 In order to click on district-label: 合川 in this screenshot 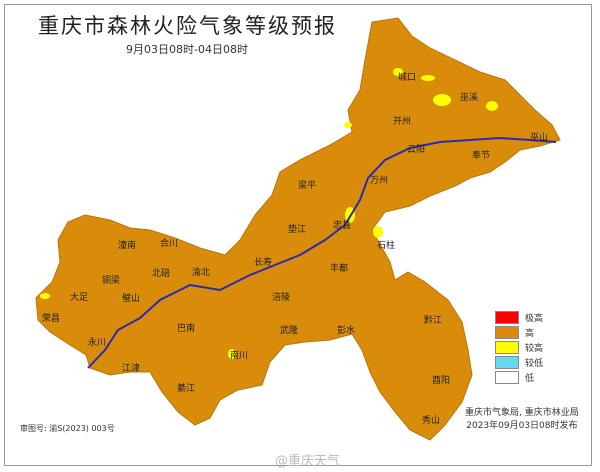, I will do `click(169, 243)`.